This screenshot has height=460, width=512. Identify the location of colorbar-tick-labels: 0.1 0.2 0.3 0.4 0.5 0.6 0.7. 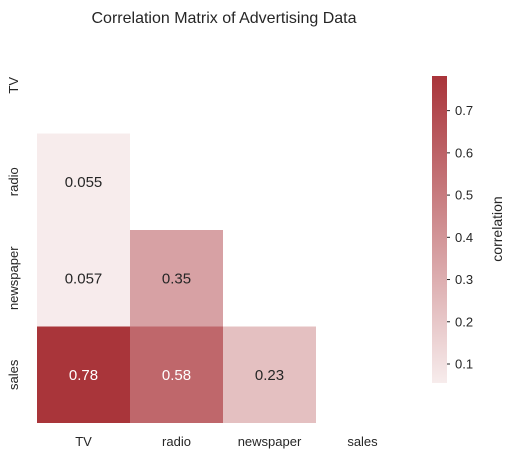
(460, 237).